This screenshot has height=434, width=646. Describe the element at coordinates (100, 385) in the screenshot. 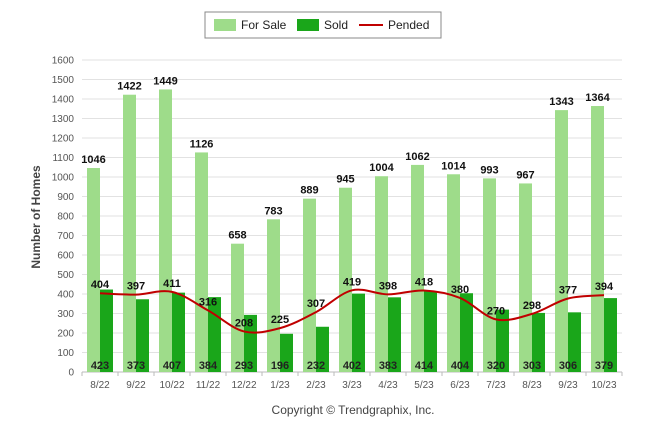

I see `x-tick-label: 8/22` at that location.